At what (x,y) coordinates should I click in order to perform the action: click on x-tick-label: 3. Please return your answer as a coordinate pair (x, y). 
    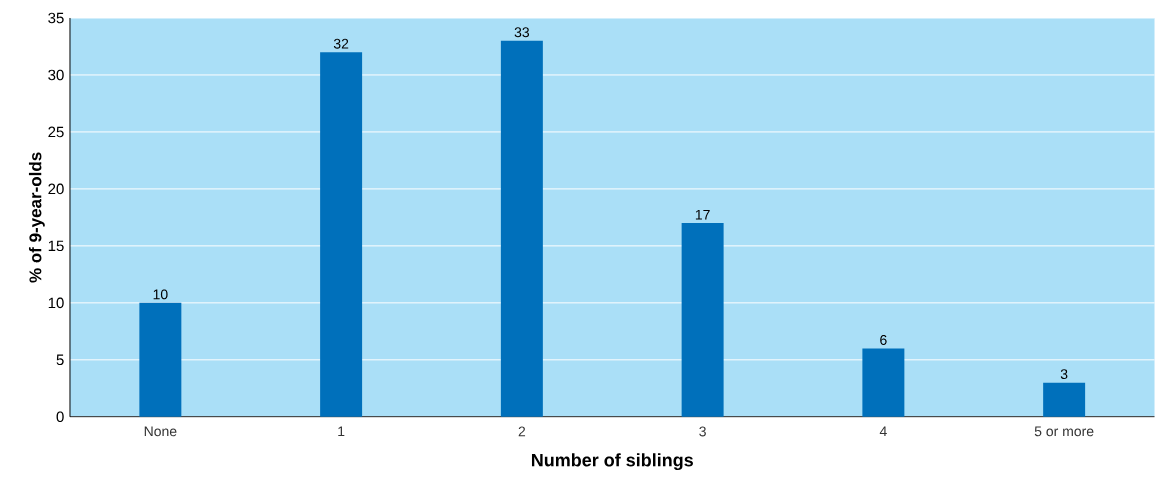
    Looking at the image, I should click on (702, 431).